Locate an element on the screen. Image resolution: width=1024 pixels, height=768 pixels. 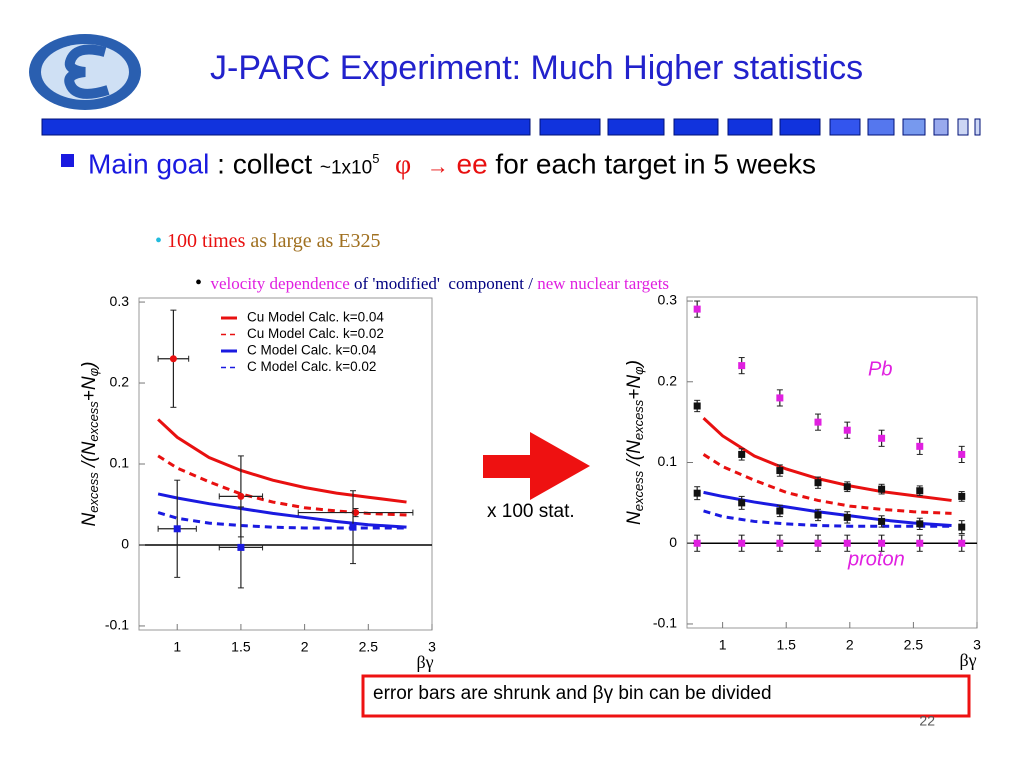
legend-label: C Model Calc. k=0.04 is located at coordinates (312, 350).